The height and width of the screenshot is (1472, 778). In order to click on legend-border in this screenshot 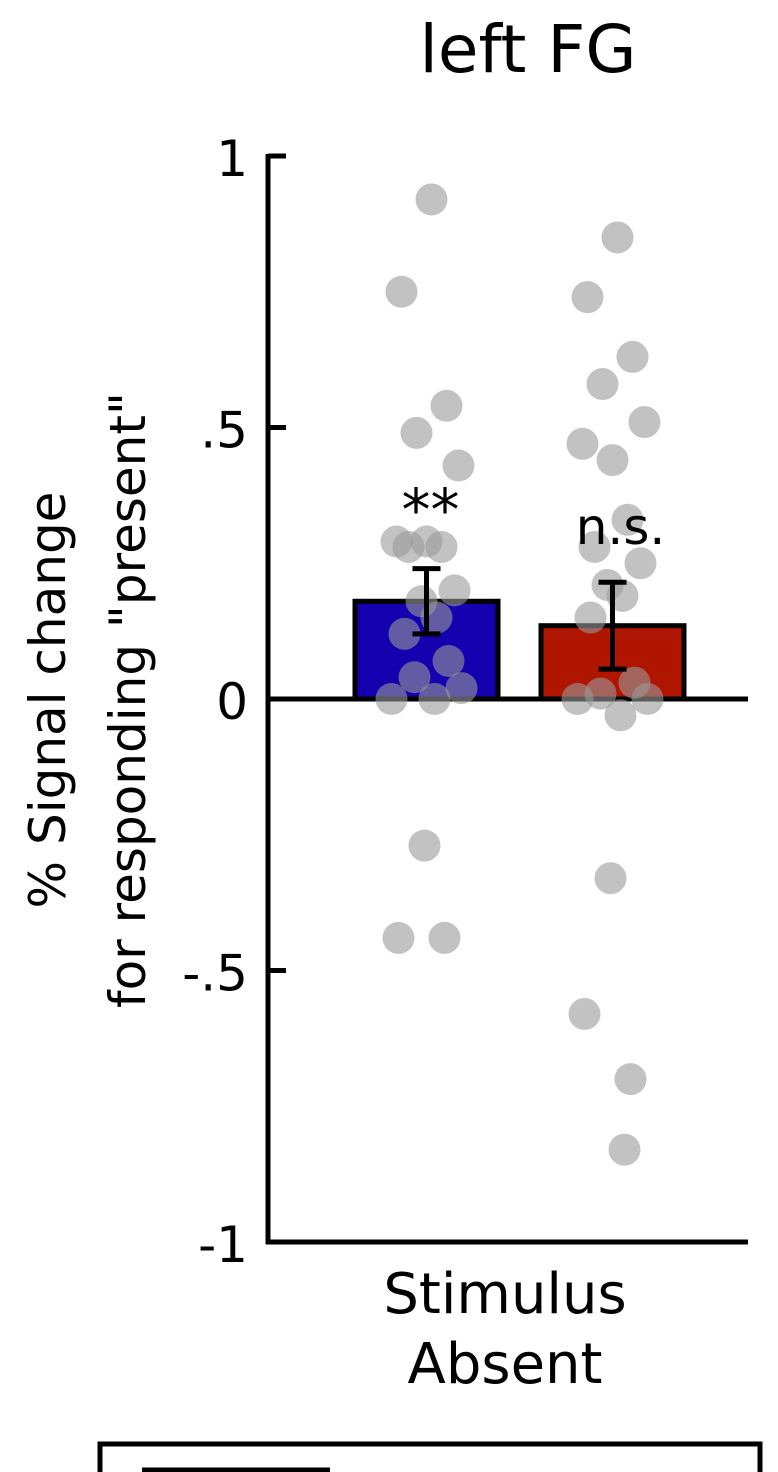, I will do `click(430, 1456)`.